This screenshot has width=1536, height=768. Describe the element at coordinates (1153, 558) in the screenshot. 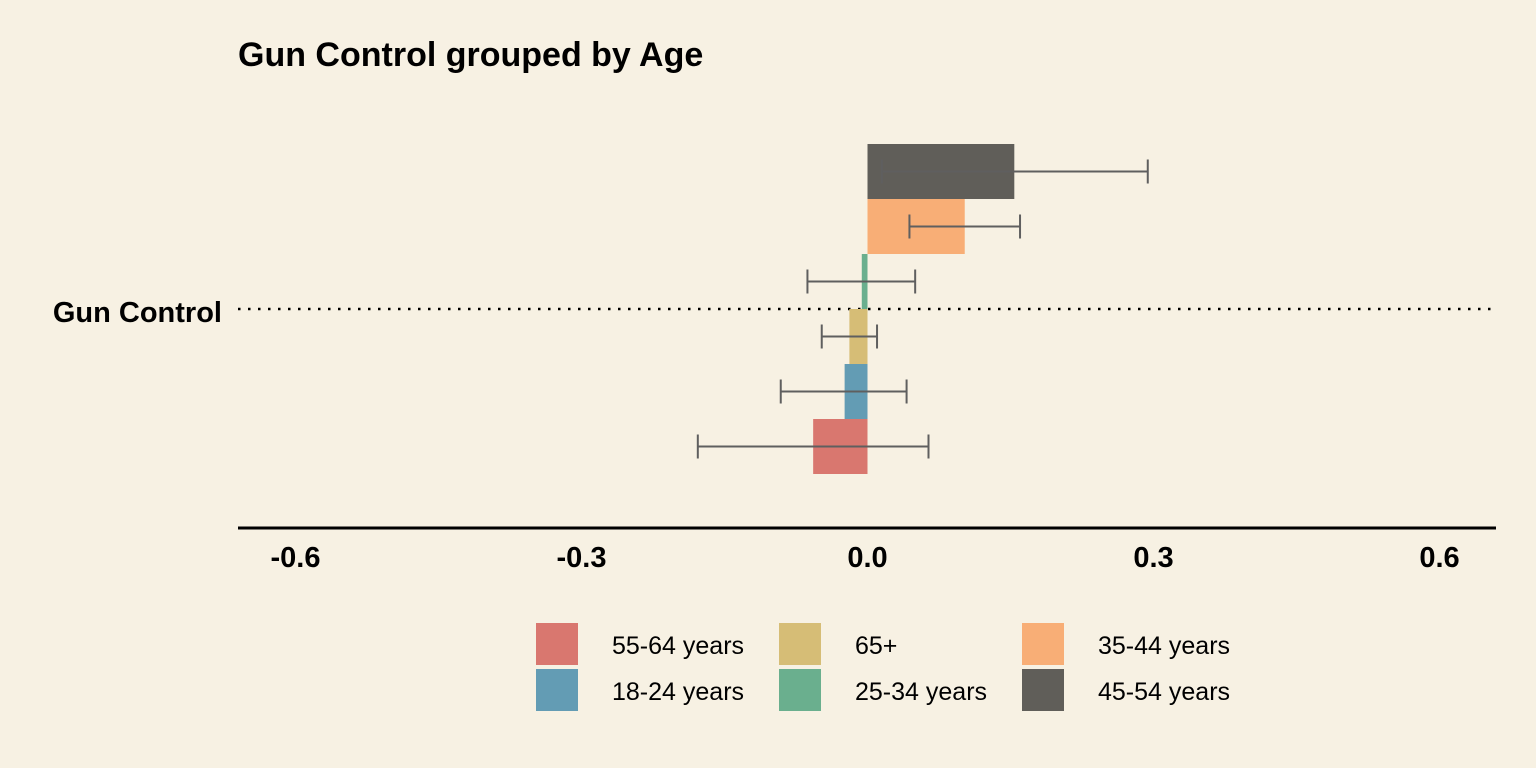

I see `x-tick-label: 0.3` at that location.